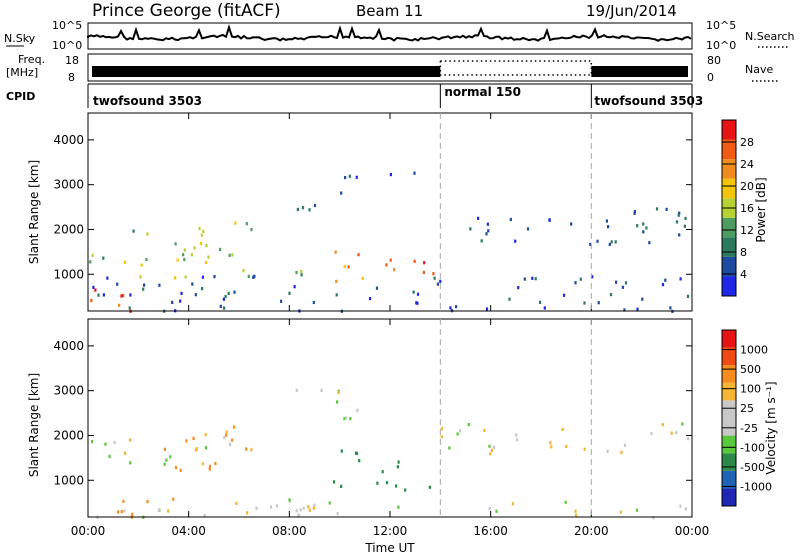 This screenshot has height=554, width=800. What do you see at coordinates (71, 77) in the screenshot?
I see `freq-left-tick-bottom: 8` at bounding box center [71, 77].